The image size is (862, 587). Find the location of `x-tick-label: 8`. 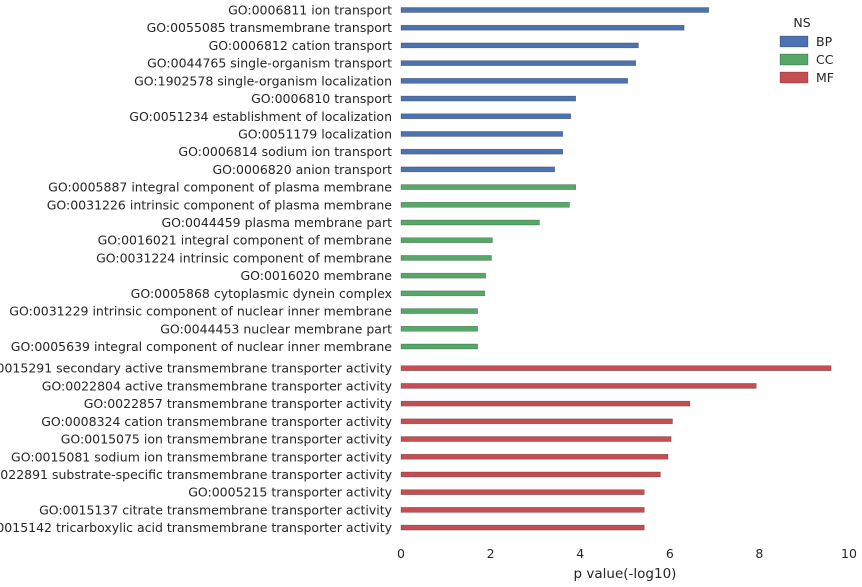

x-tick-label: 8 is located at coordinates (759, 553).